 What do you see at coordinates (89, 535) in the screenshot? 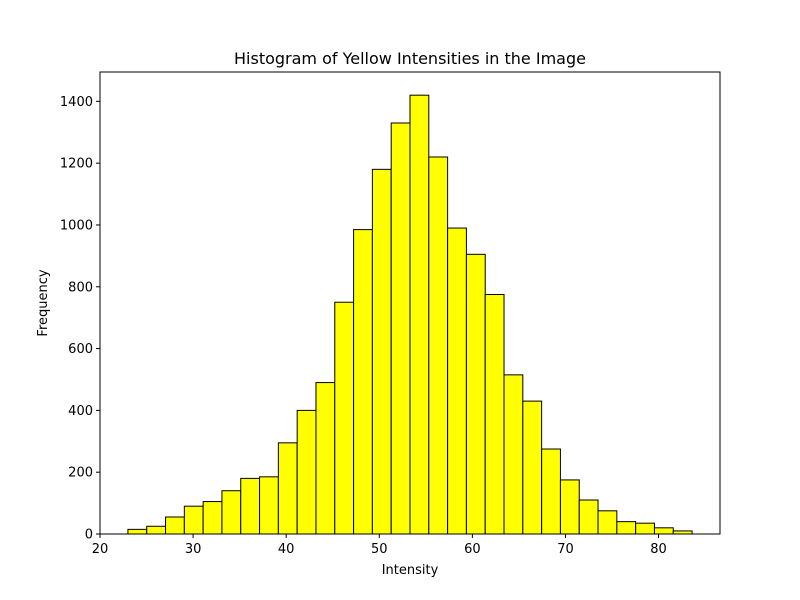
I see `y-tick-label: 0` at bounding box center [89, 535].